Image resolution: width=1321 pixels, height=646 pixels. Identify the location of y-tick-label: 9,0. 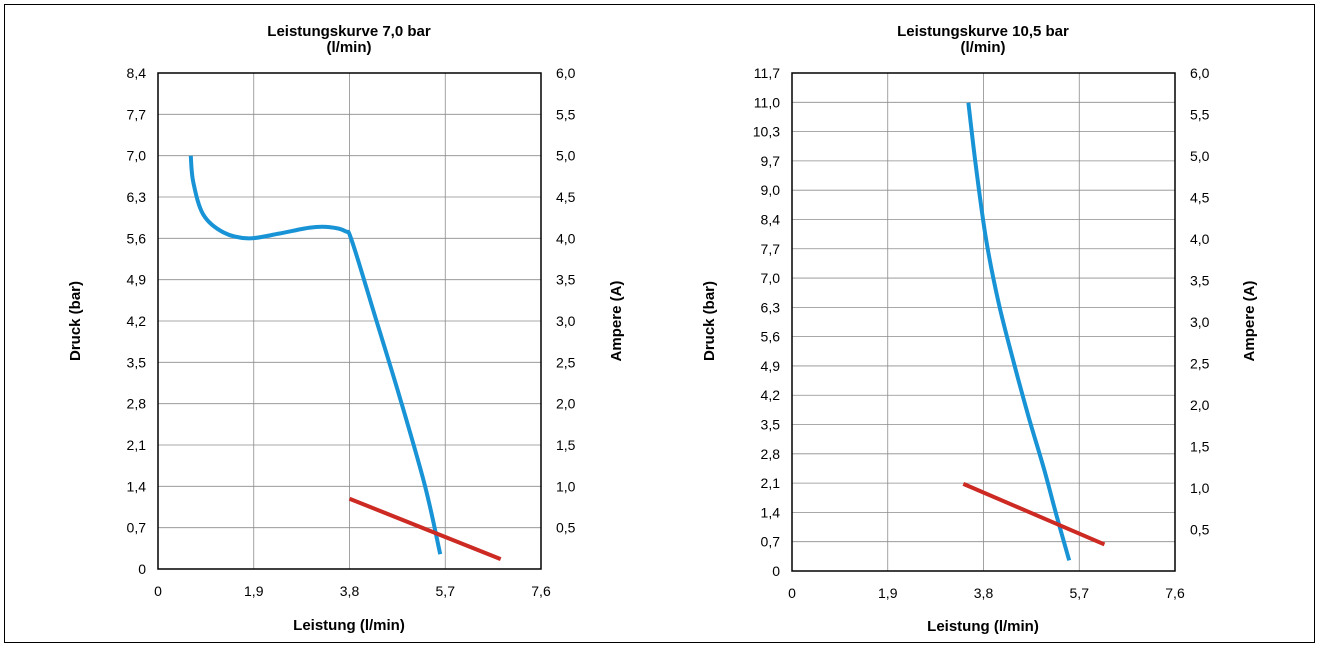
(771, 190).